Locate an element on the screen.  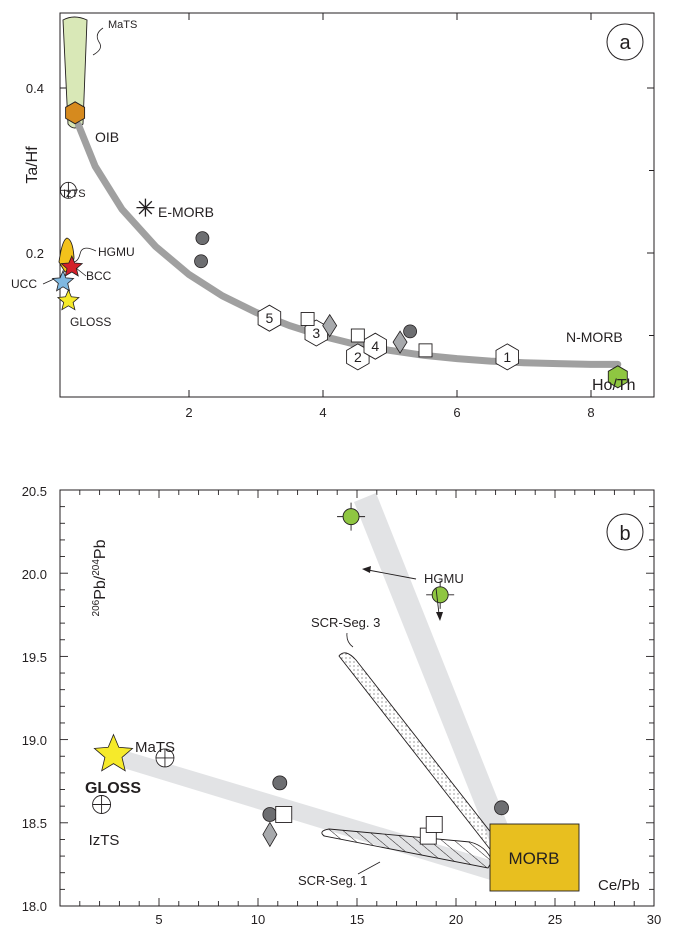
panel-a-ytick-0: 0.2 is located at coordinates (35, 253).